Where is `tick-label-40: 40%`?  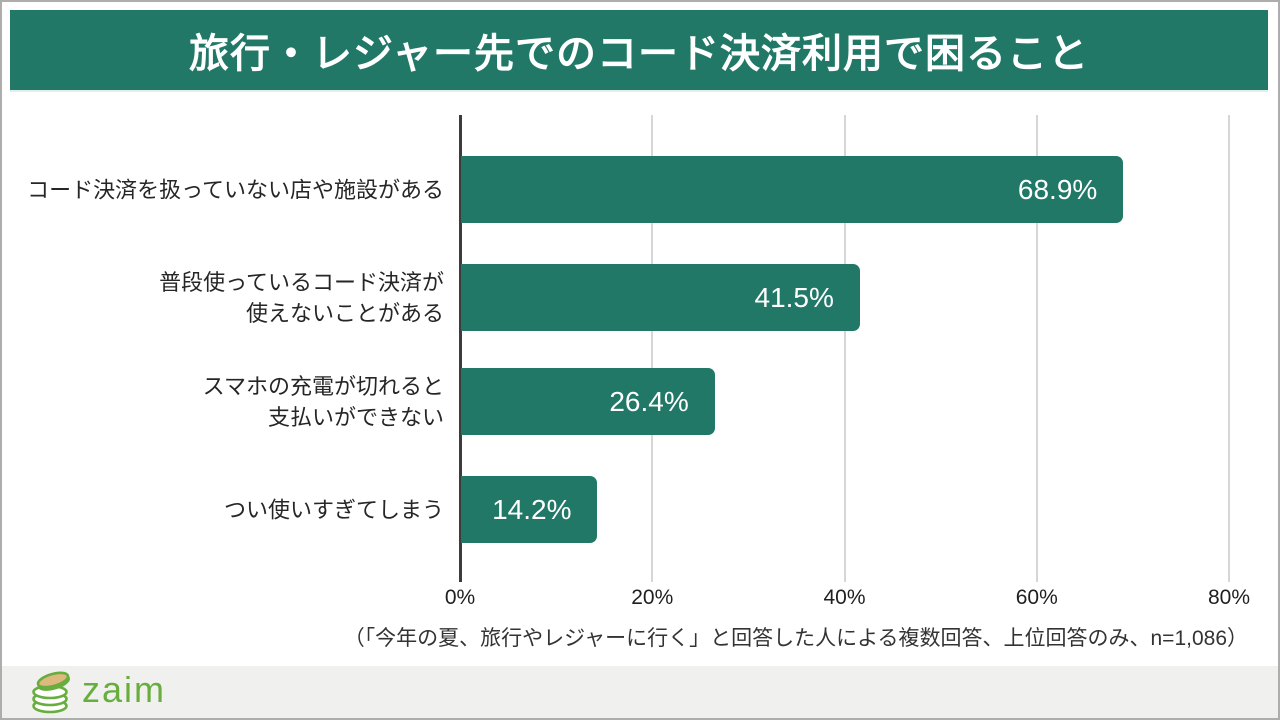 tick-label-40: 40% is located at coordinates (844, 597).